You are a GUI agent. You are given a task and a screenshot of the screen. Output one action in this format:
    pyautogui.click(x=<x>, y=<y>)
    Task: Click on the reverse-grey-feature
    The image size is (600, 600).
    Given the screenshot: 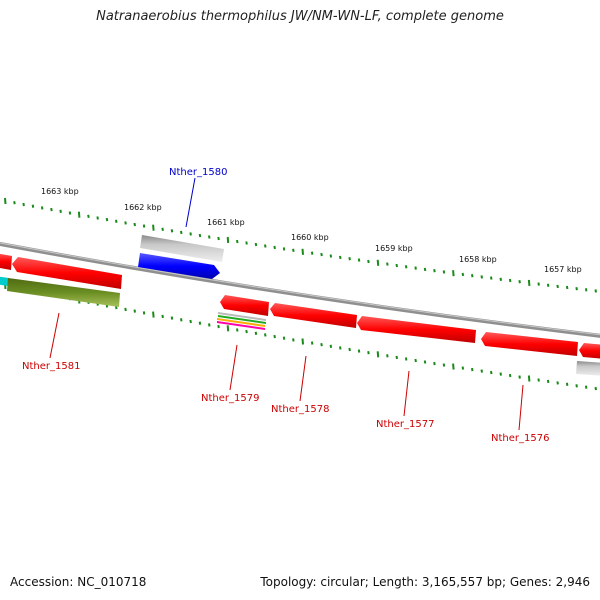 What is the action you would take?
    pyautogui.click(x=588, y=368)
    